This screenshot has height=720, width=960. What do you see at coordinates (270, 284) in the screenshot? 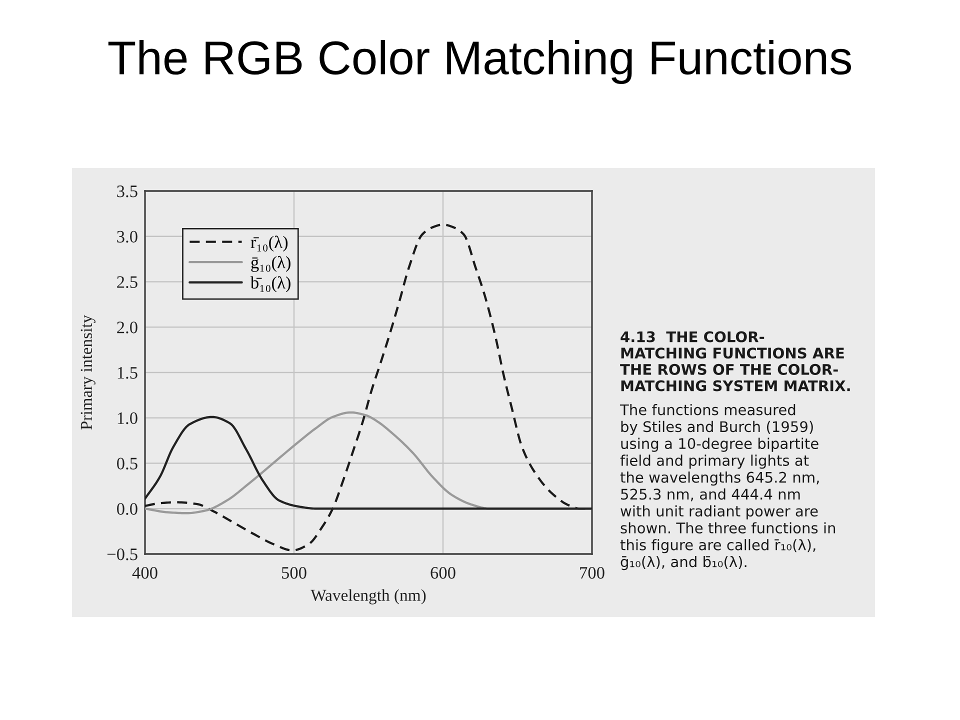
I see `legend-label: b̄₁₀(λ)` at bounding box center [270, 284].